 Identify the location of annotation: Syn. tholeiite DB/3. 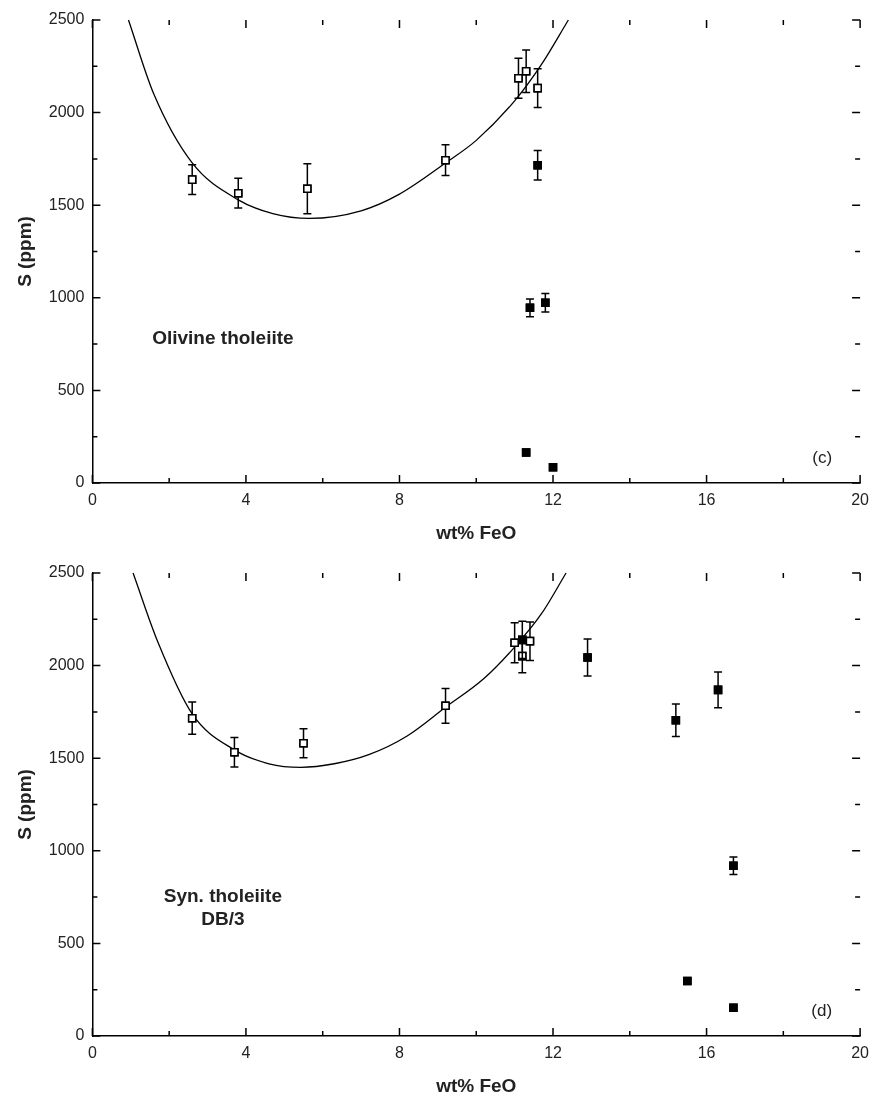
(223, 906).